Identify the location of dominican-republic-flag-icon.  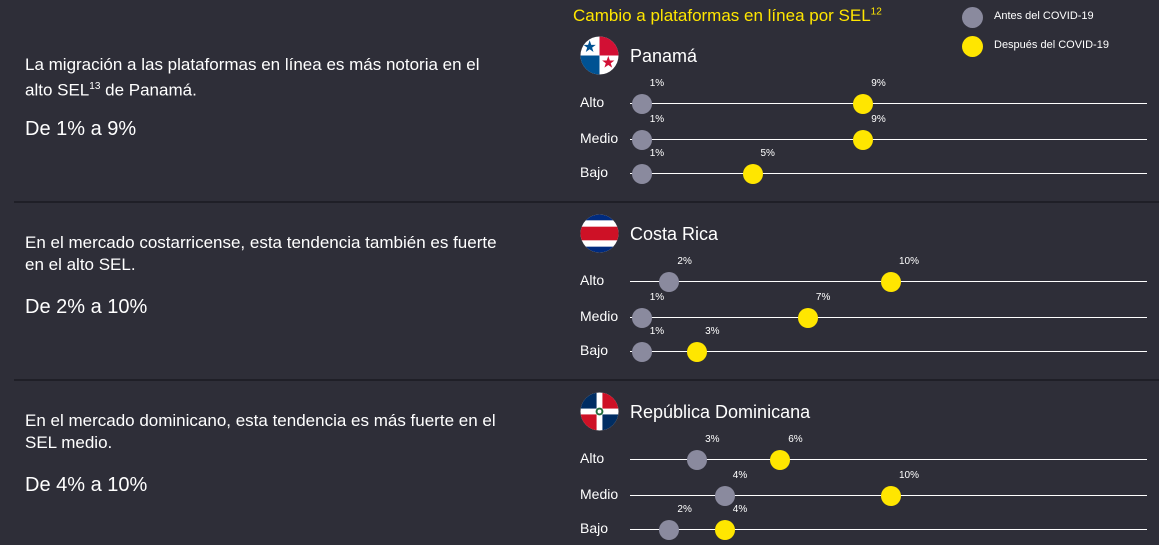
(599, 411).